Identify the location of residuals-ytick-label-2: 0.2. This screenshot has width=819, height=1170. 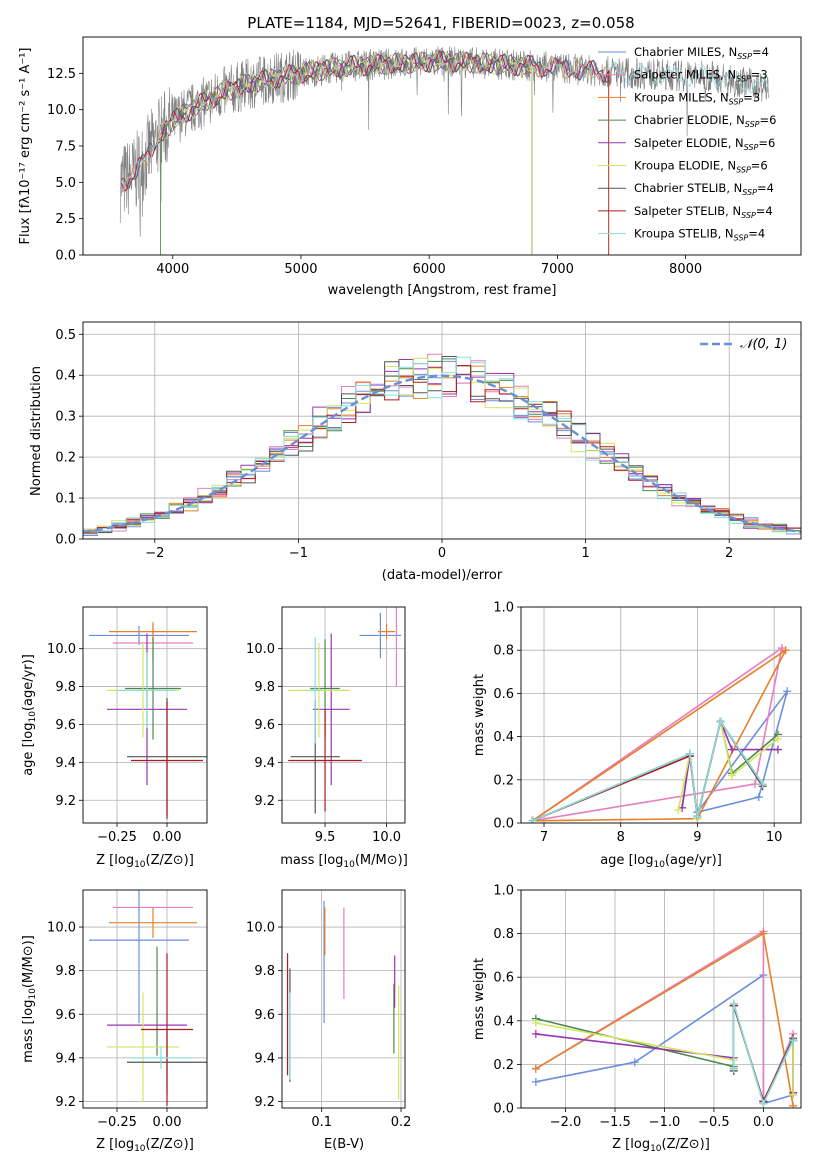
(65, 458).